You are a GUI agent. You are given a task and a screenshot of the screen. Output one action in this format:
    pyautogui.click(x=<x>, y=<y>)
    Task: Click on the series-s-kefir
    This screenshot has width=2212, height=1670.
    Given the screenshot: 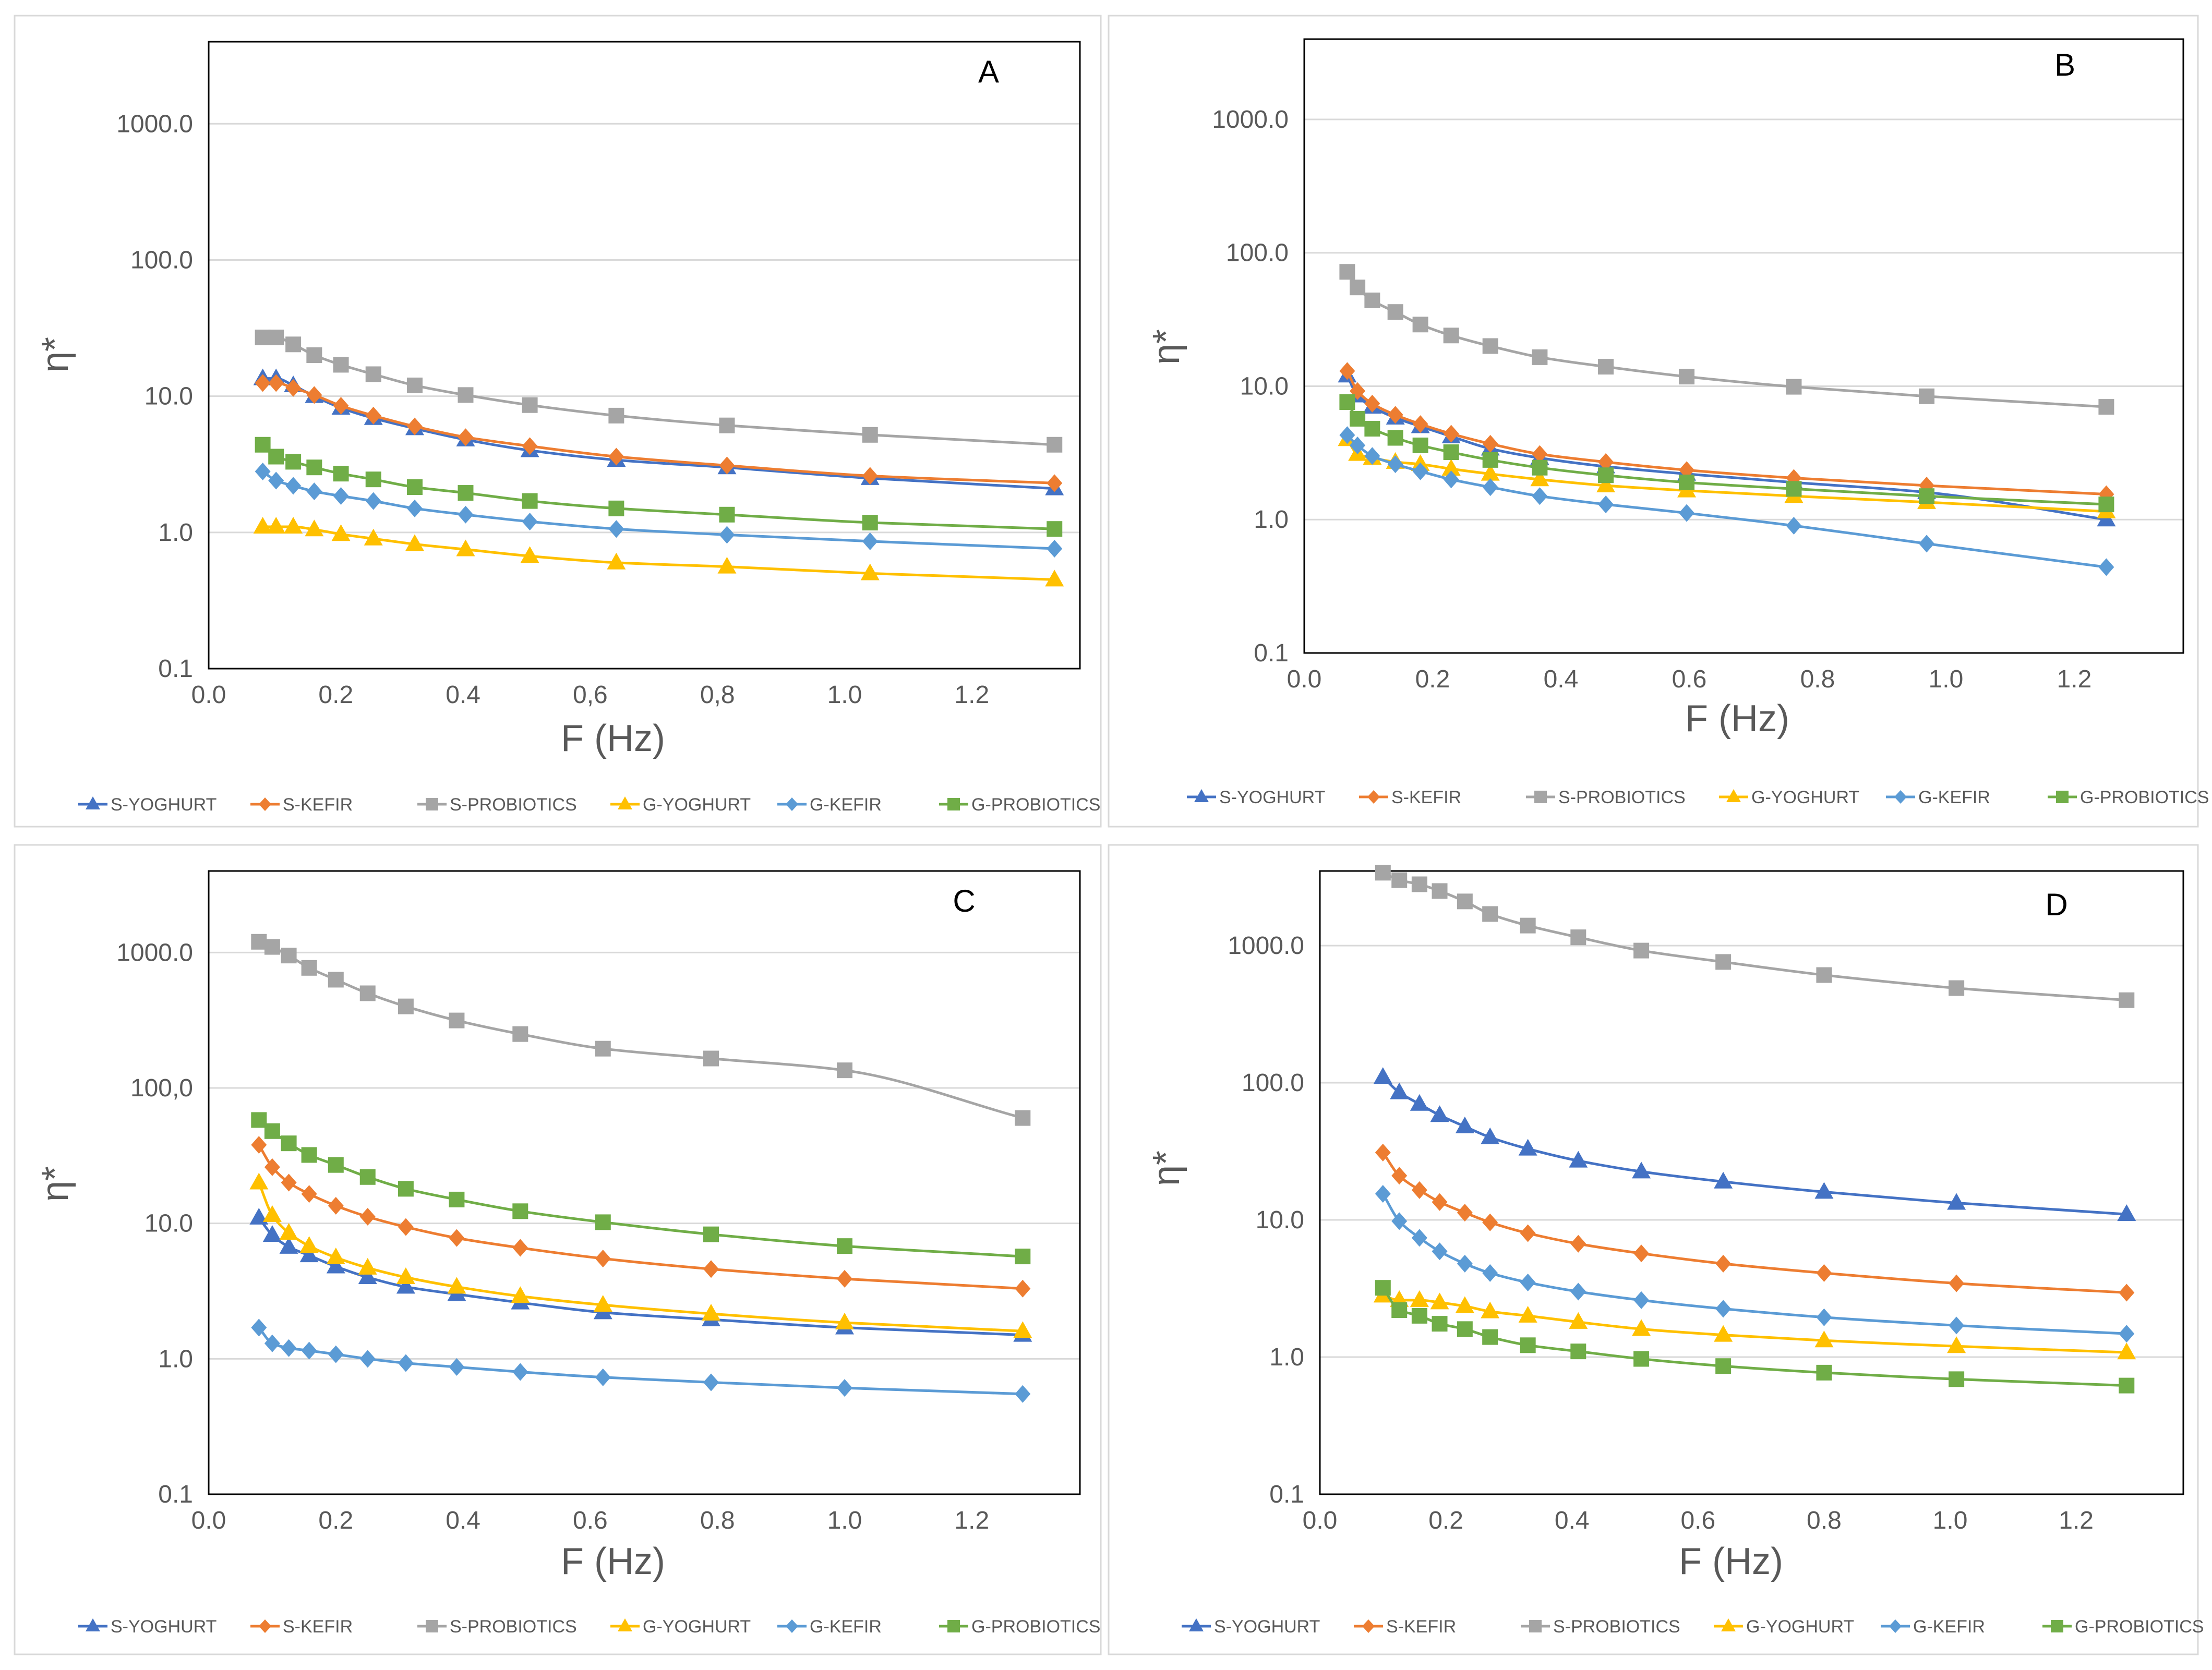 What is the action you would take?
    pyautogui.click(x=659, y=433)
    